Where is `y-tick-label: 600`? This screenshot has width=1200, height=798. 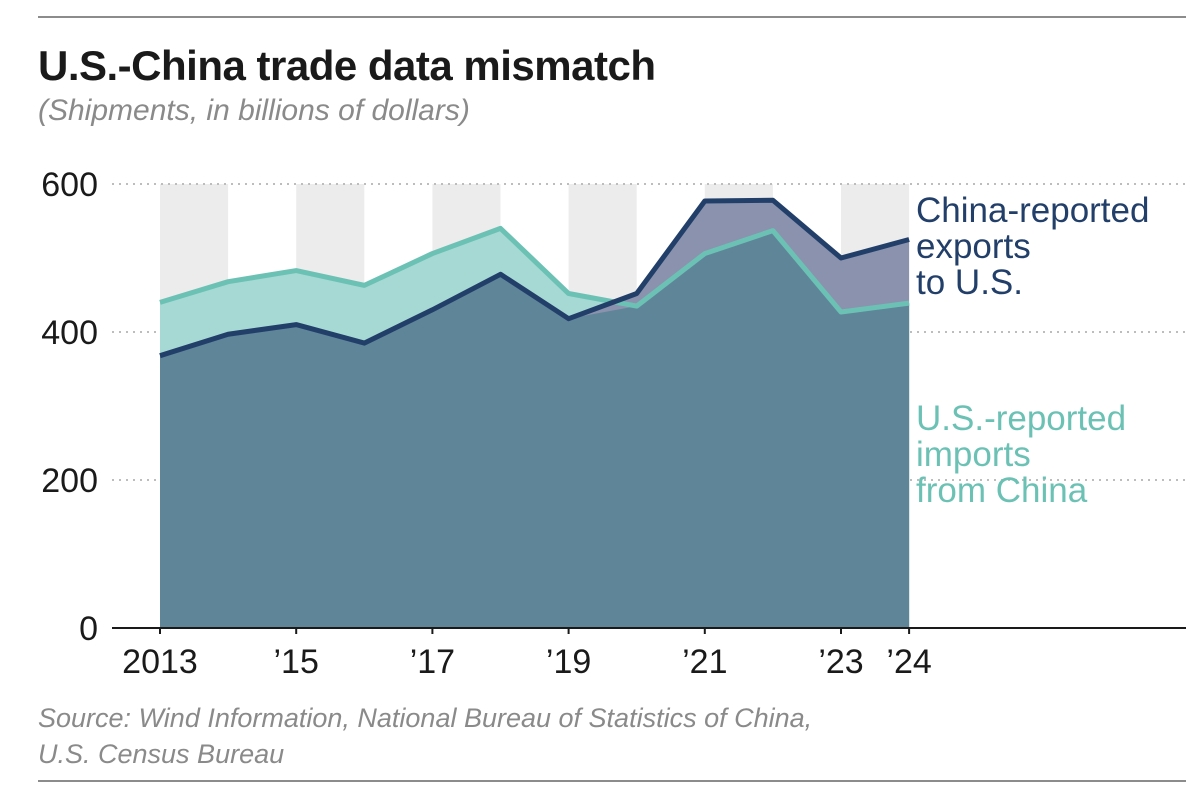 y-tick-label: 600 is located at coordinates (69, 185).